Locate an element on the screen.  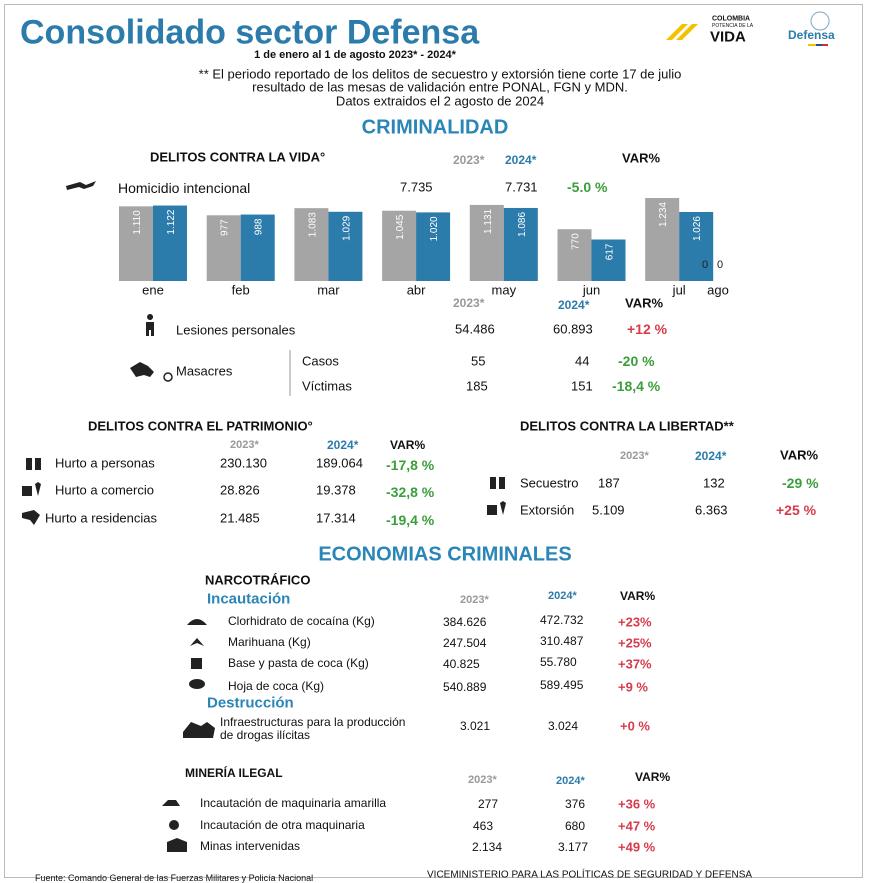
text: 55.780 is located at coordinates (558, 662).